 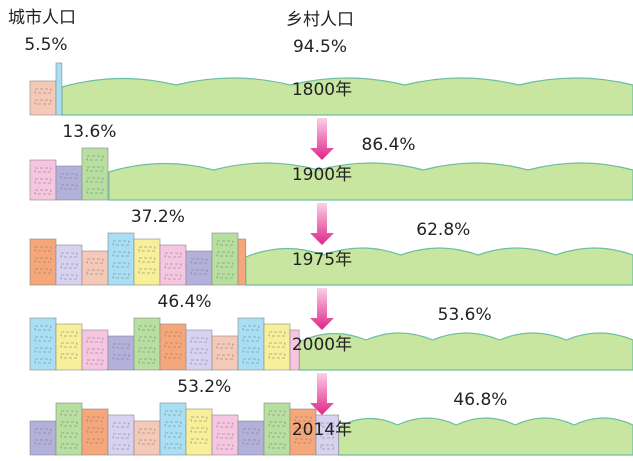 I want to click on arrow, so click(x=322, y=309).